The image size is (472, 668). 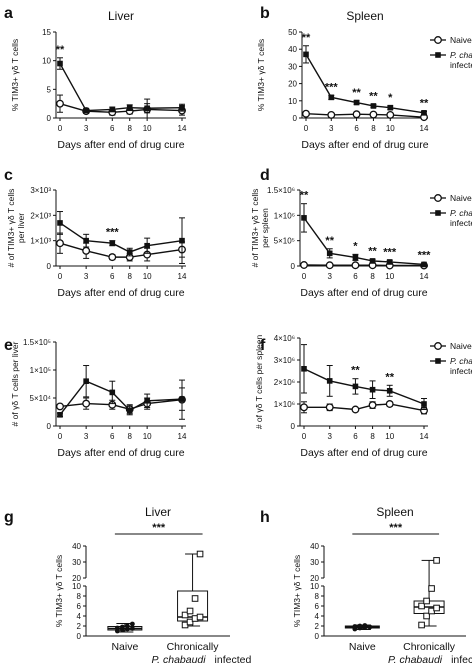 I want to click on chart-title: Spleen, so click(x=394, y=512).